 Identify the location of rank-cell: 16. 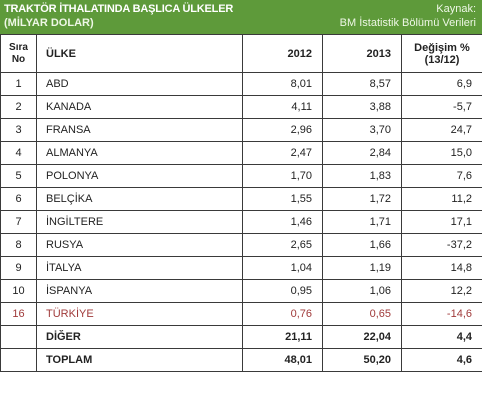
(18, 314).